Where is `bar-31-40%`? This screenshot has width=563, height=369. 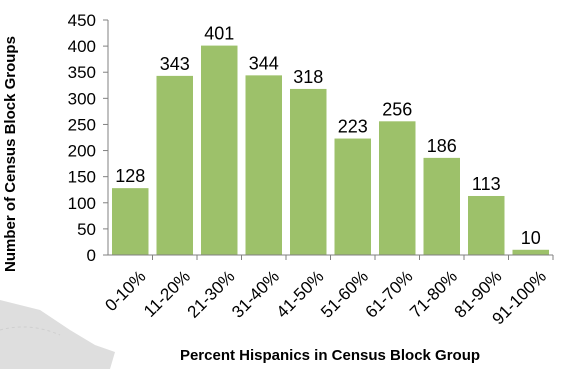 bar-31-40% is located at coordinates (263, 165).